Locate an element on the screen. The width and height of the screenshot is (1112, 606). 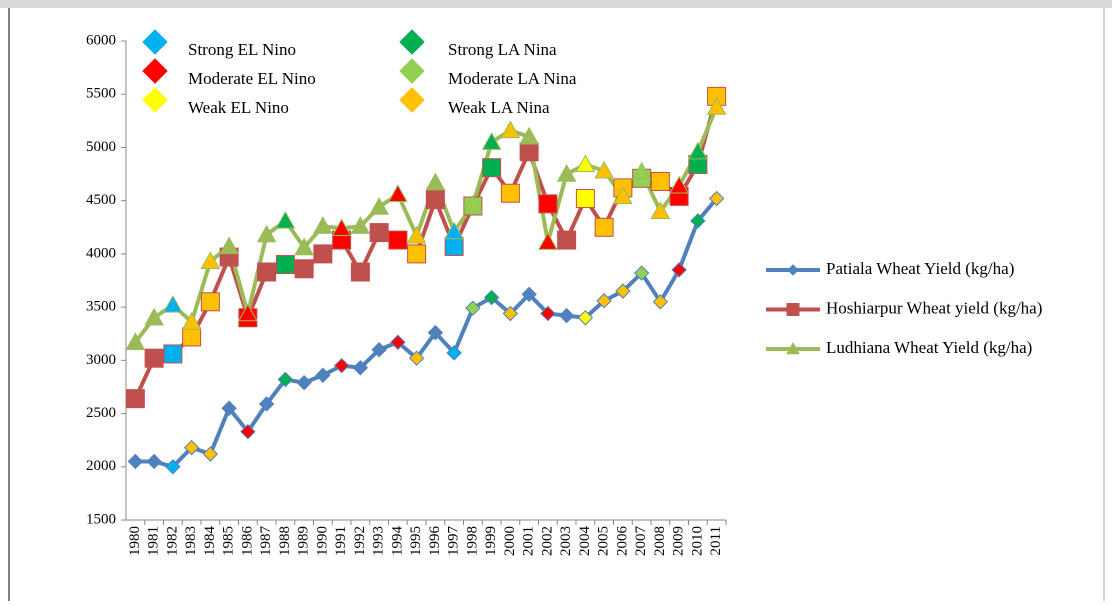
x-tick-label: 1981 is located at coordinates (154, 541).